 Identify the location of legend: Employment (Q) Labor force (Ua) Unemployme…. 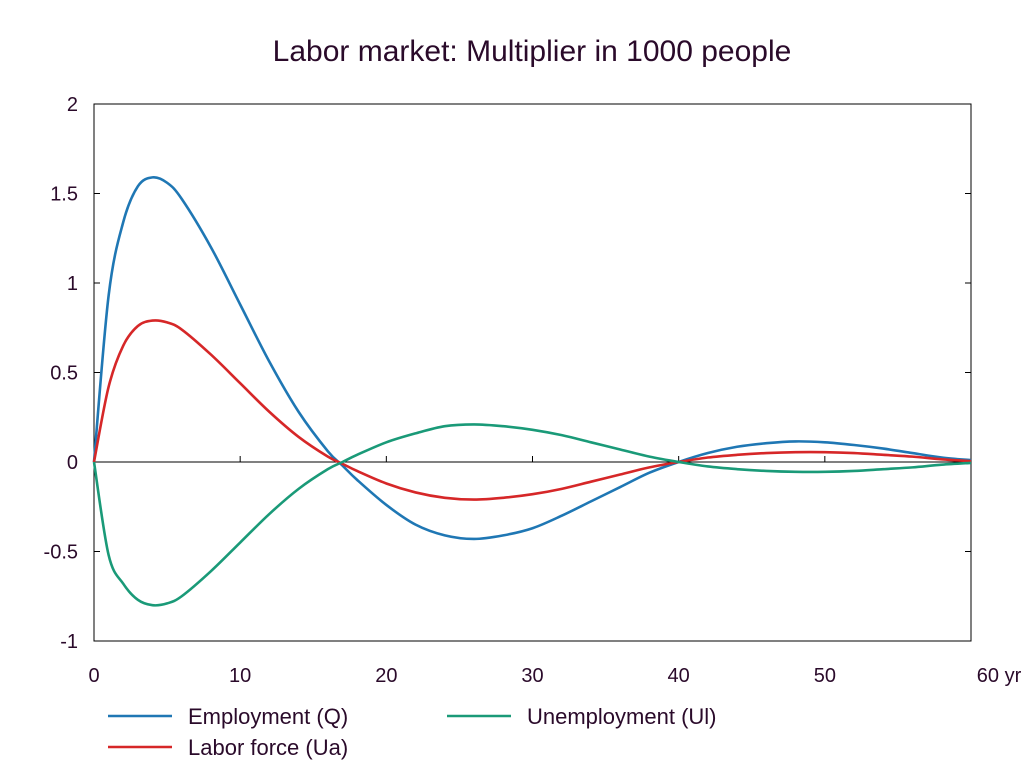
(412, 732).